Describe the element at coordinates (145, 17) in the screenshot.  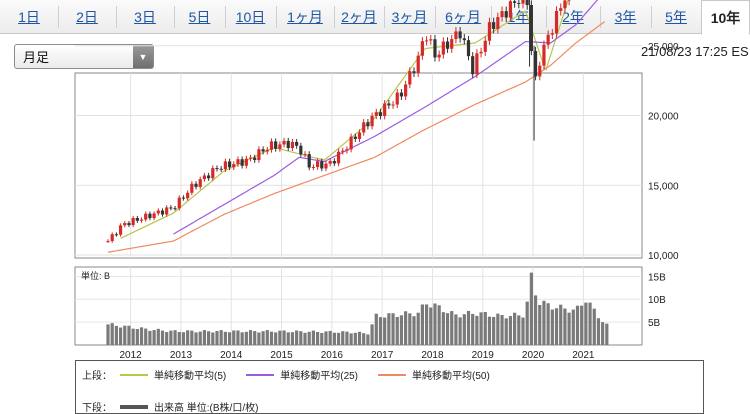
I see `tab-2: 3日` at that location.